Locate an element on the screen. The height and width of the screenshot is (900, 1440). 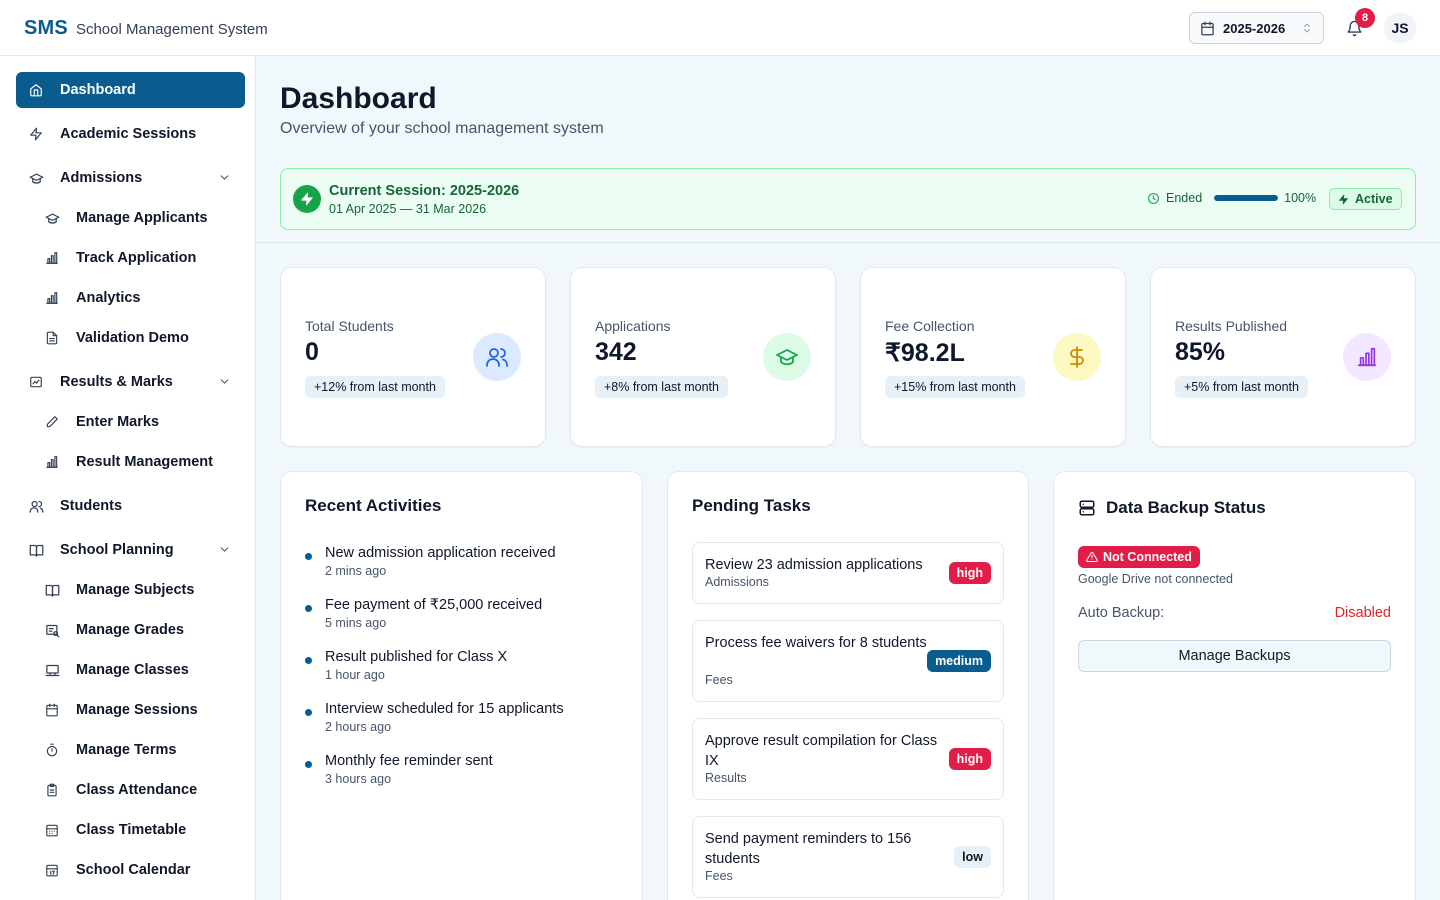
sidebar-item-academic-sessions: Academic Sessions is located at coordinates (130, 134).